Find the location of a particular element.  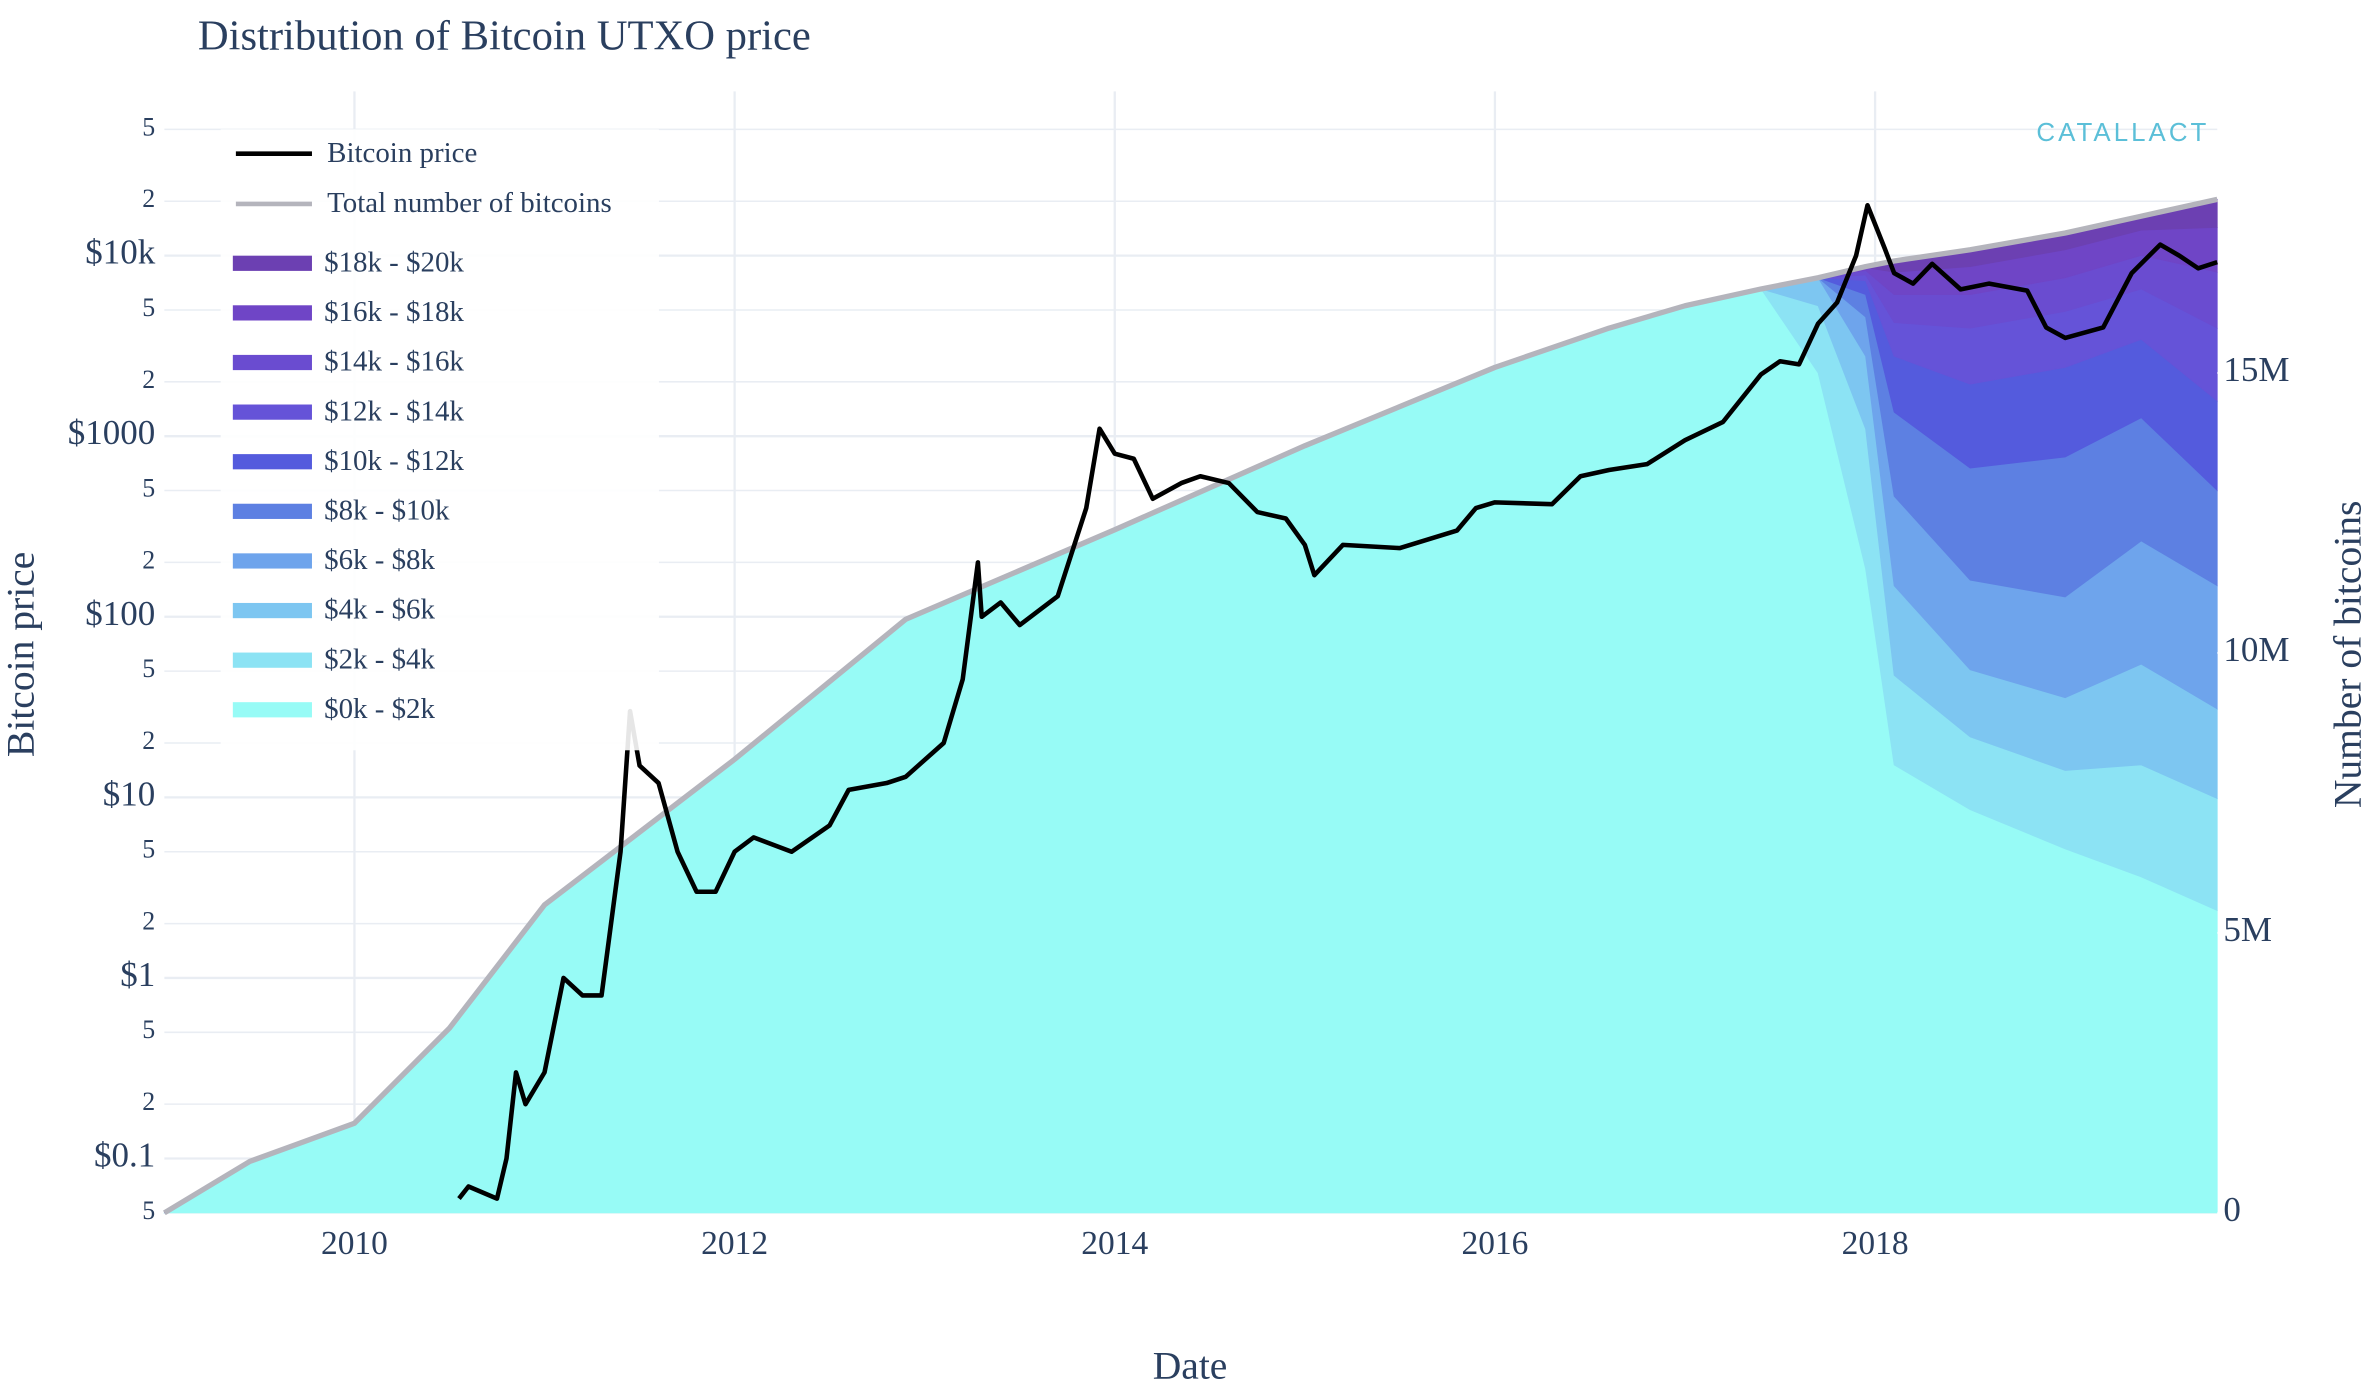

legend-label: $6k - $8k is located at coordinates (379, 560).